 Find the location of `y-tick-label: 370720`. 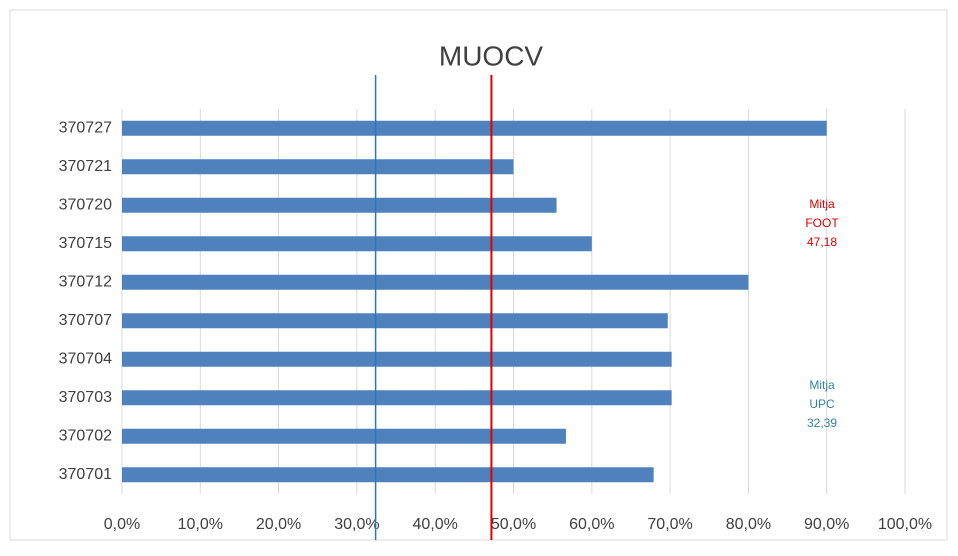

y-tick-label: 370720 is located at coordinates (85, 204).